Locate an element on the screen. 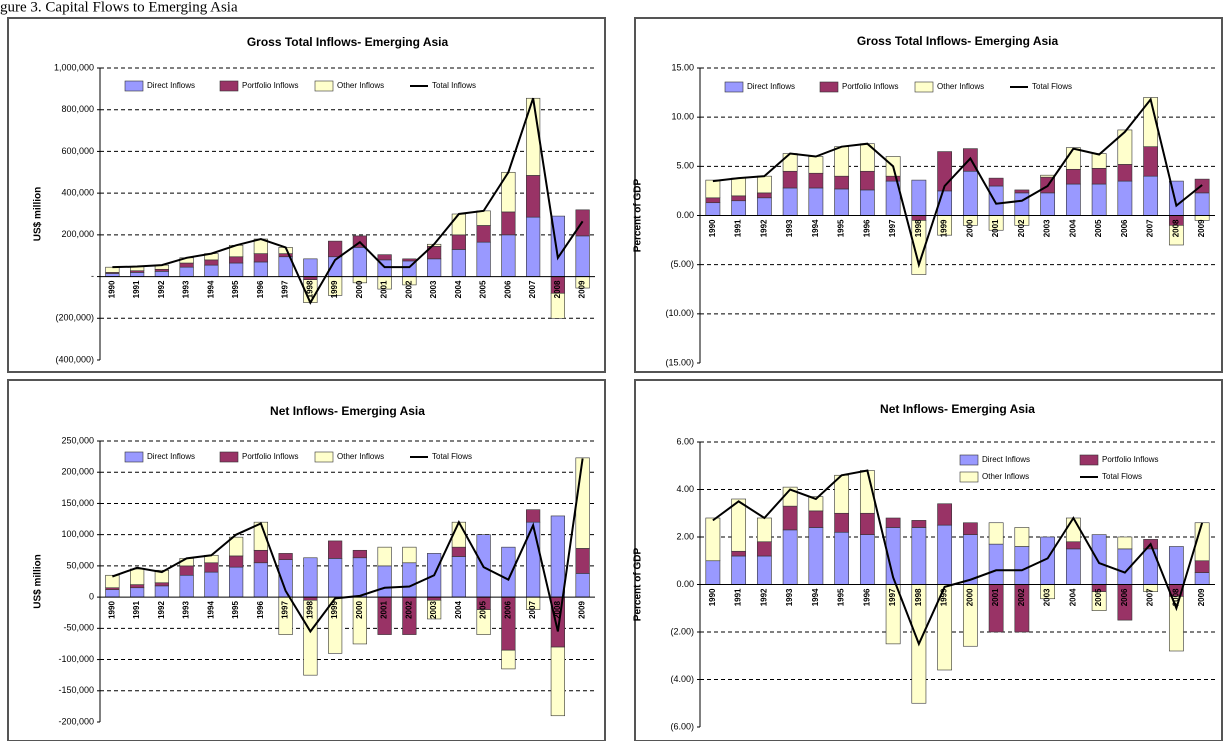  y-tick-label: -200,000 is located at coordinates (76, 721).